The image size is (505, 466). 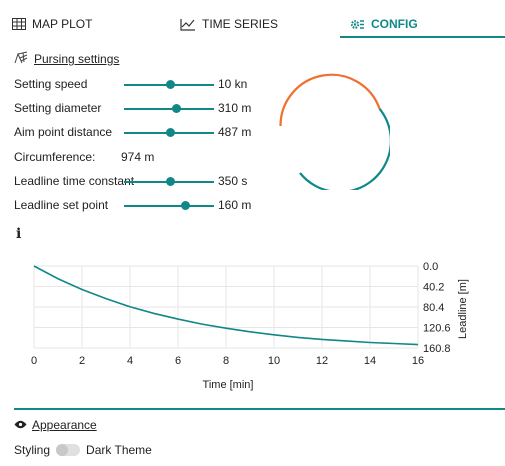 I want to click on tab-bar: MAP PLOT TIME SERIES CONFIG, so click(x=252, y=21).